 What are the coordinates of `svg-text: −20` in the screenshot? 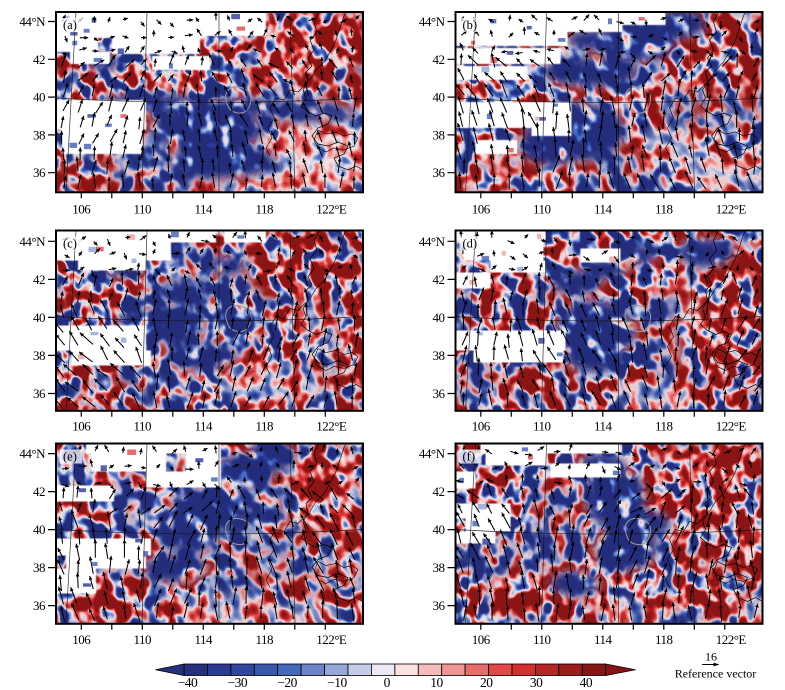 It's located at (287, 682).